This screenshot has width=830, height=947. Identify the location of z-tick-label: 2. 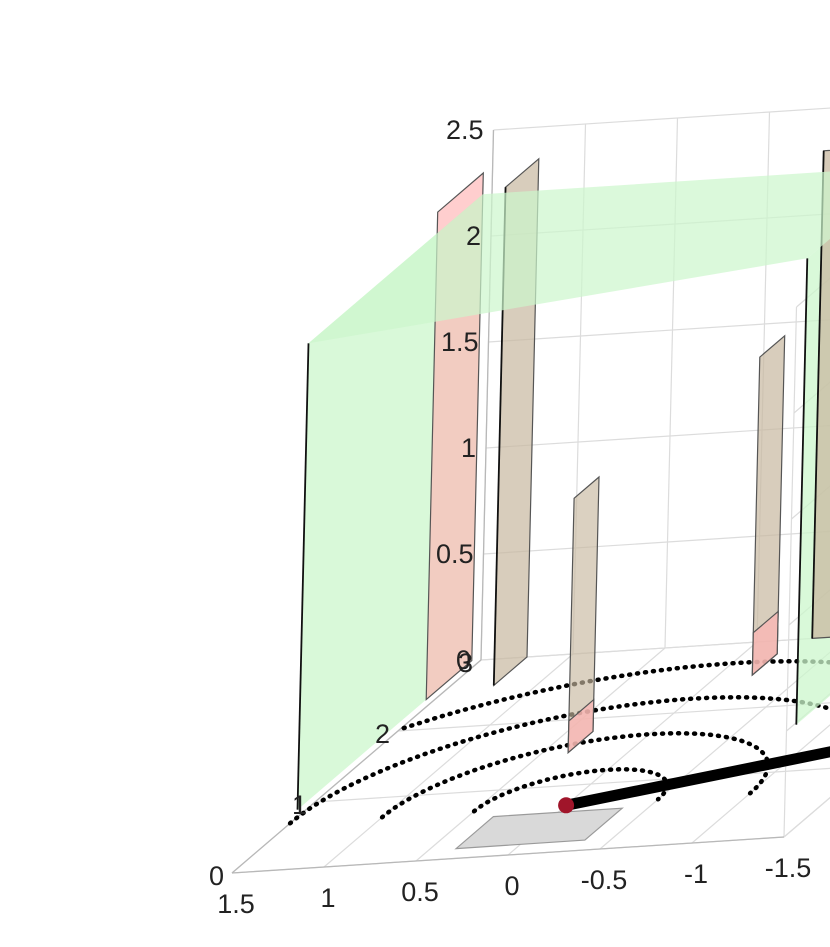
(473, 236).